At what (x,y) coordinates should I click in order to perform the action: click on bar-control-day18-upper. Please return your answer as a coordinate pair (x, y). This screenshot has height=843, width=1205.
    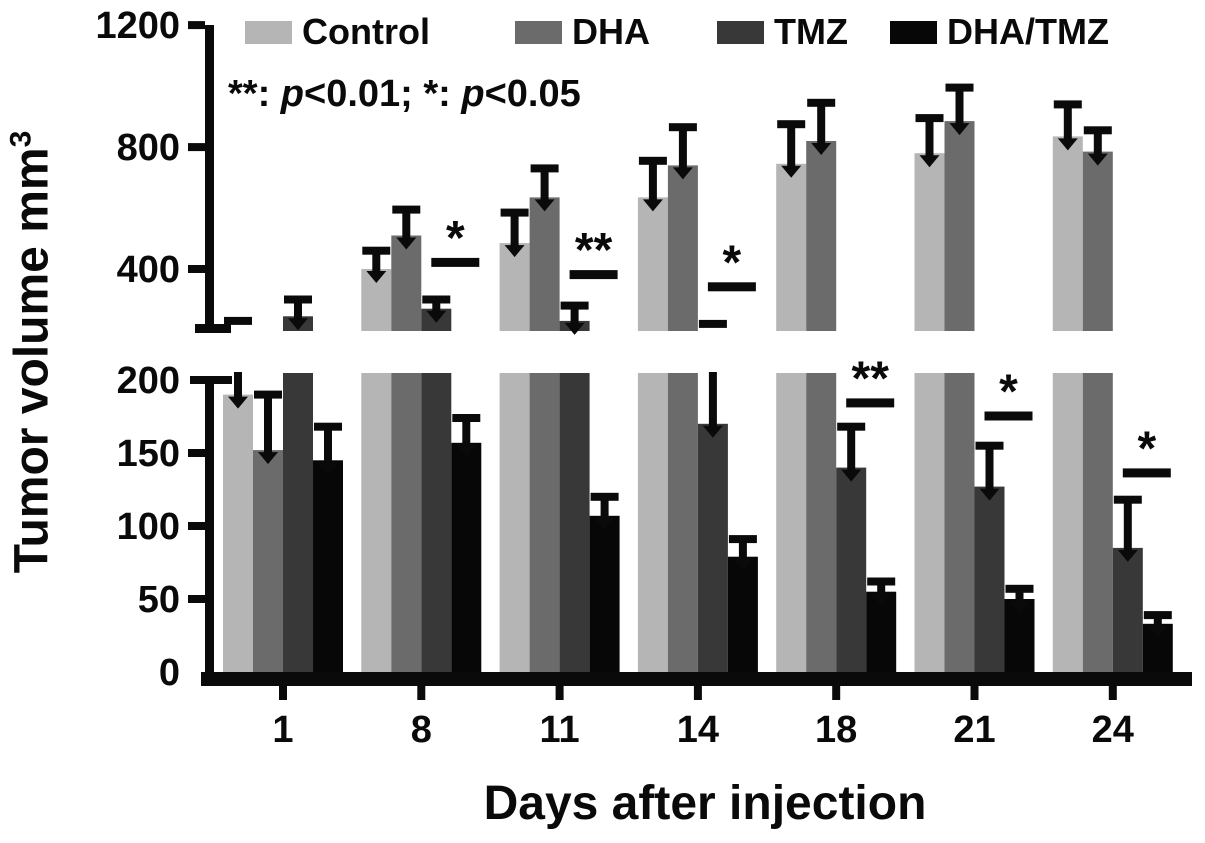
    Looking at the image, I should click on (791, 247).